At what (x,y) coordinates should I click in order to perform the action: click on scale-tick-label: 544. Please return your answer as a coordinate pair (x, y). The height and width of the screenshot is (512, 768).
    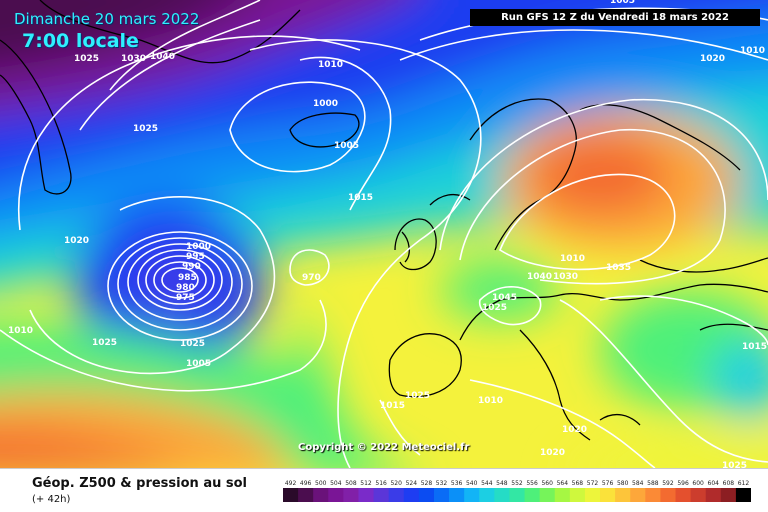
    Looking at the image, I should click on (487, 483).